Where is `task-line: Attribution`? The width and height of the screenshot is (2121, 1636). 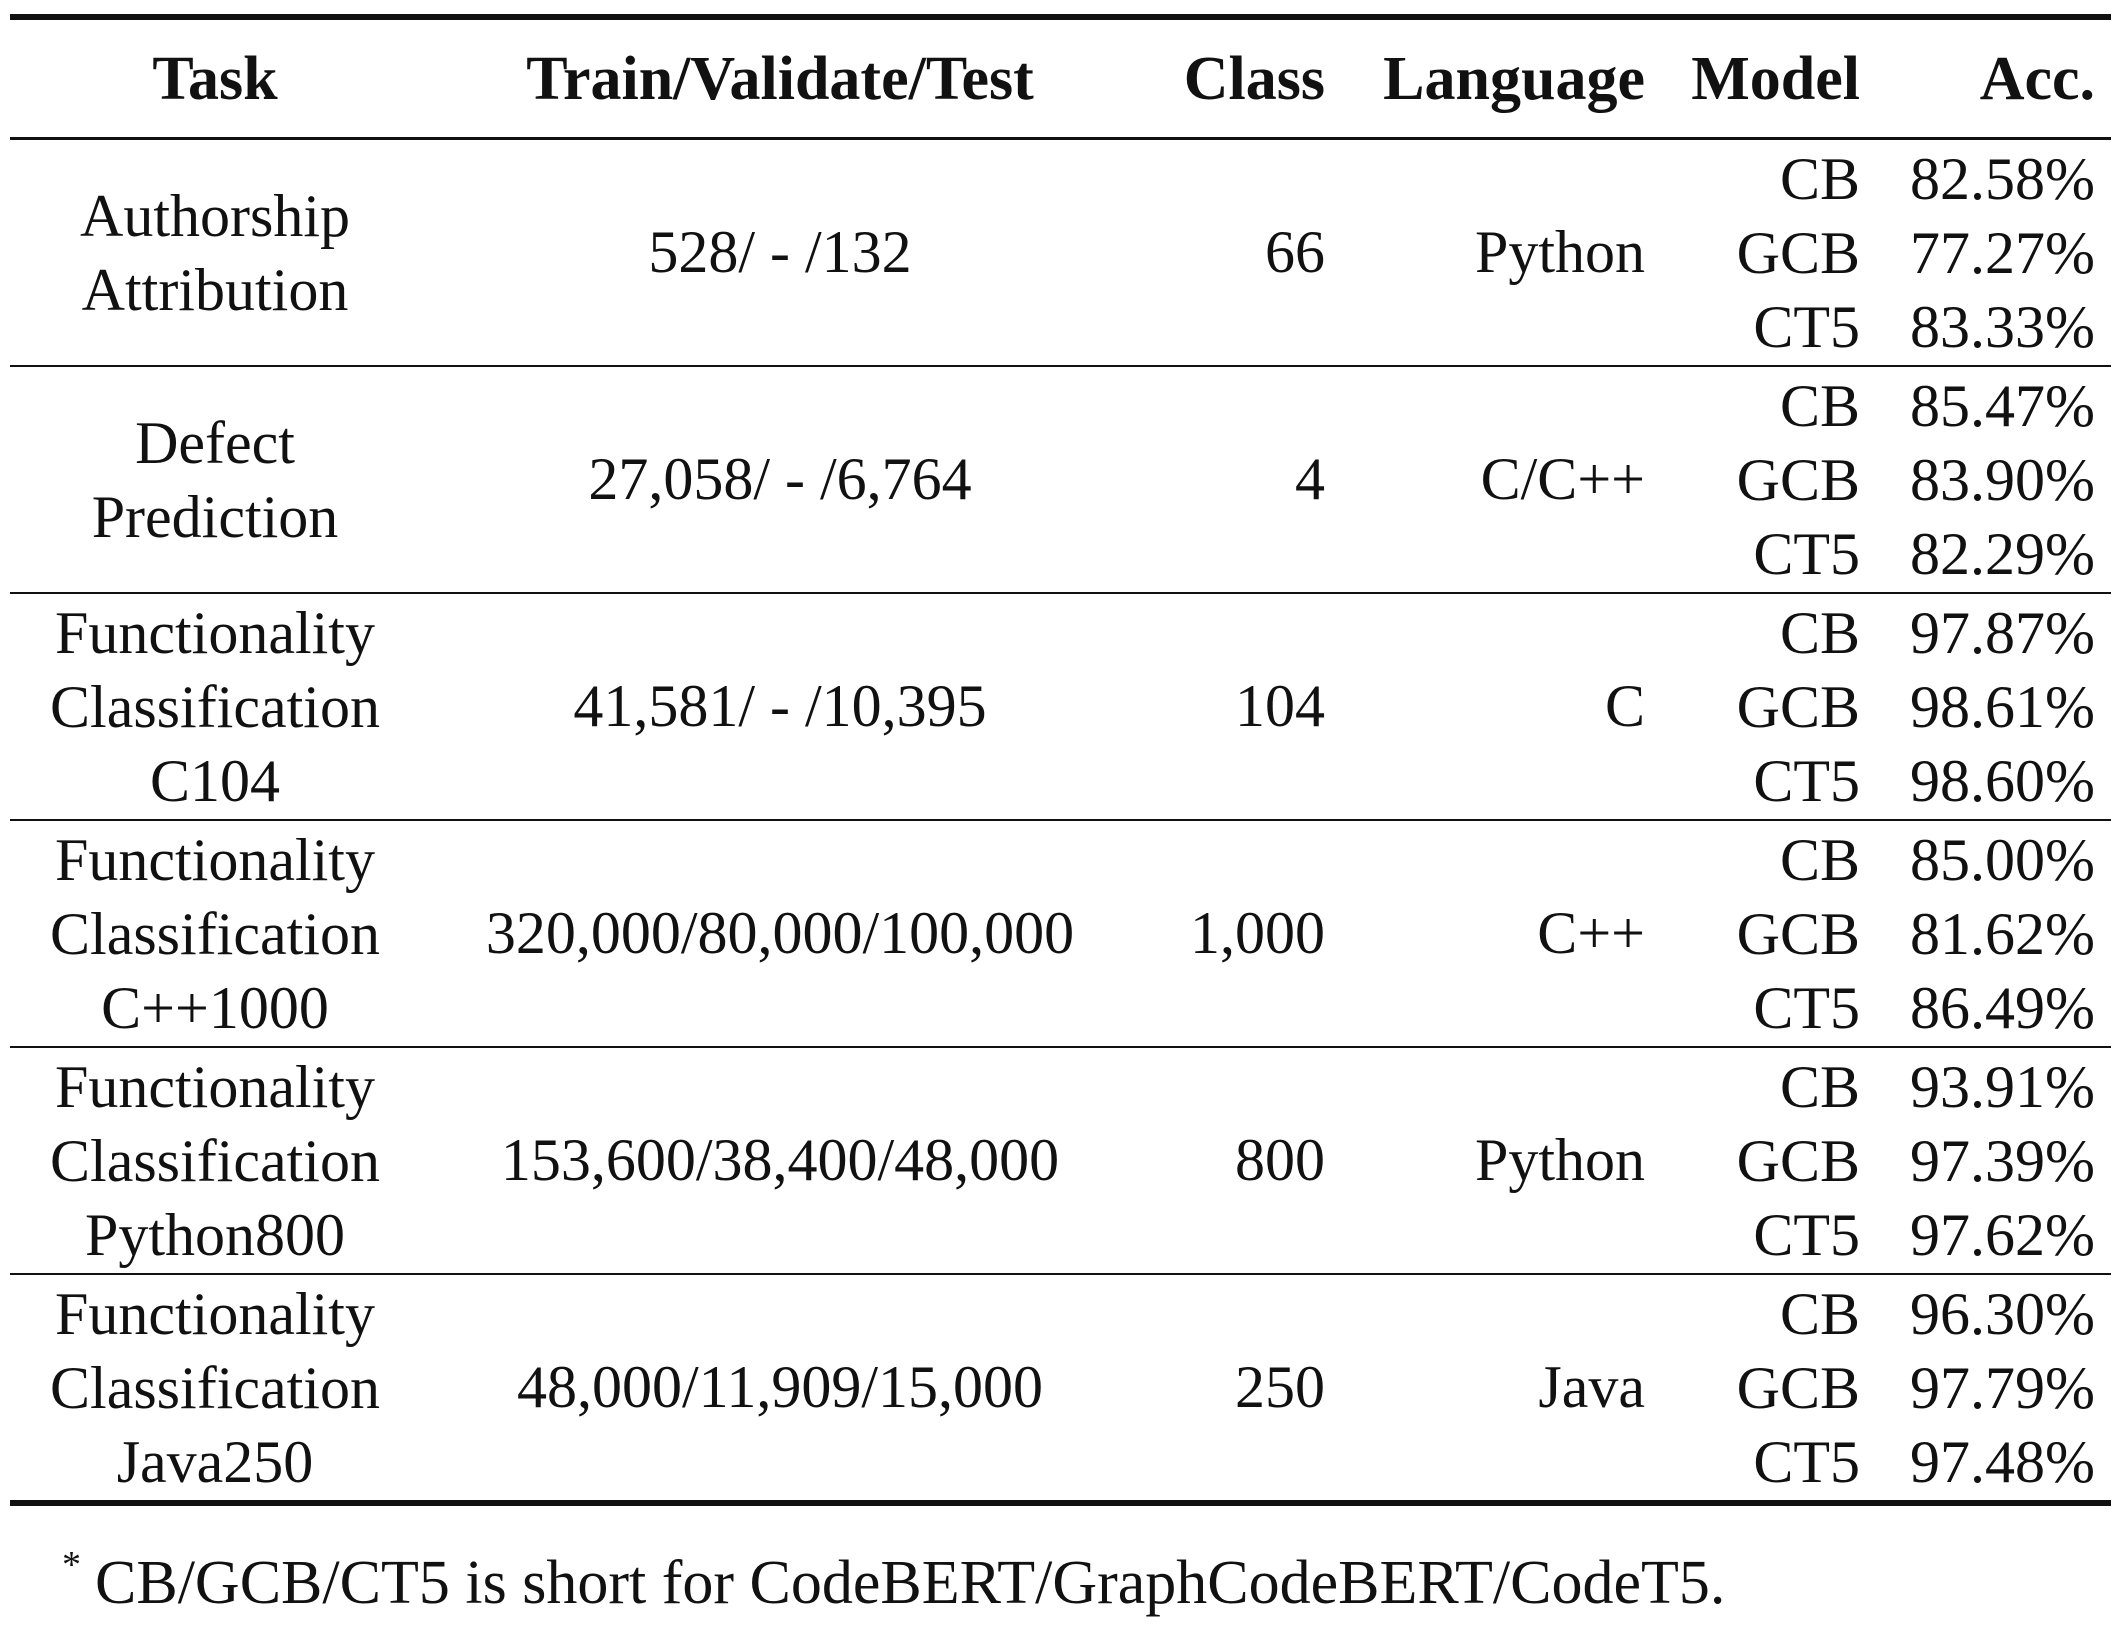
task-line: Attribution is located at coordinates (215, 289).